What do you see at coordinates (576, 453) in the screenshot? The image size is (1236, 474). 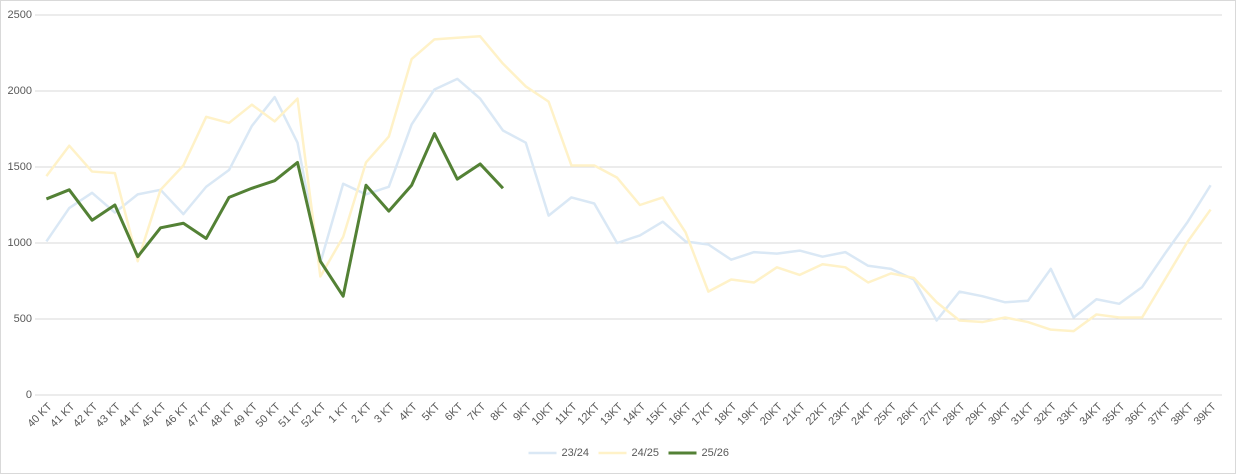 I see `legend-label: 23/24` at bounding box center [576, 453].